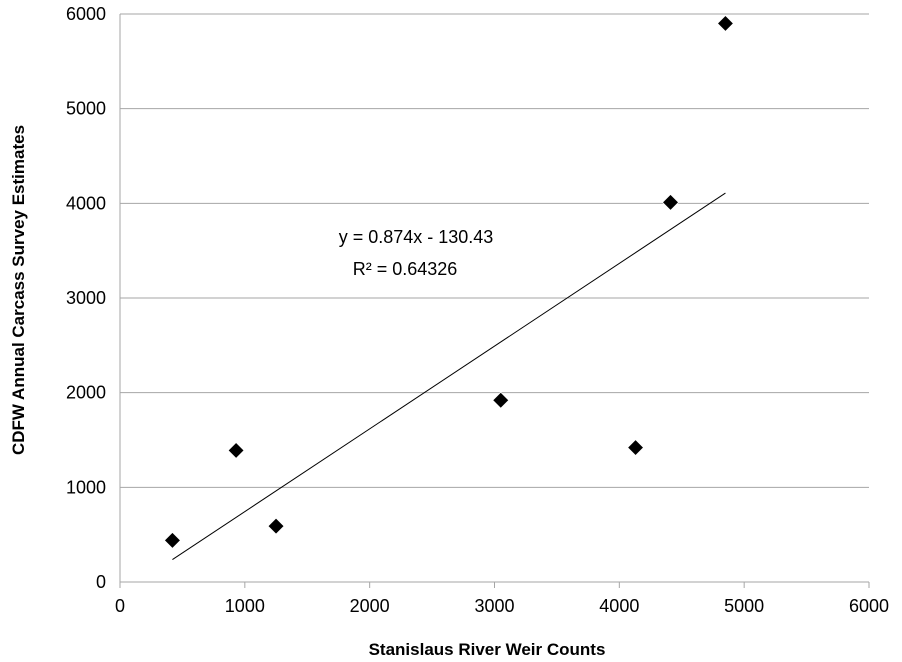  I want to click on x-tick-label: 4000, so click(619, 606).